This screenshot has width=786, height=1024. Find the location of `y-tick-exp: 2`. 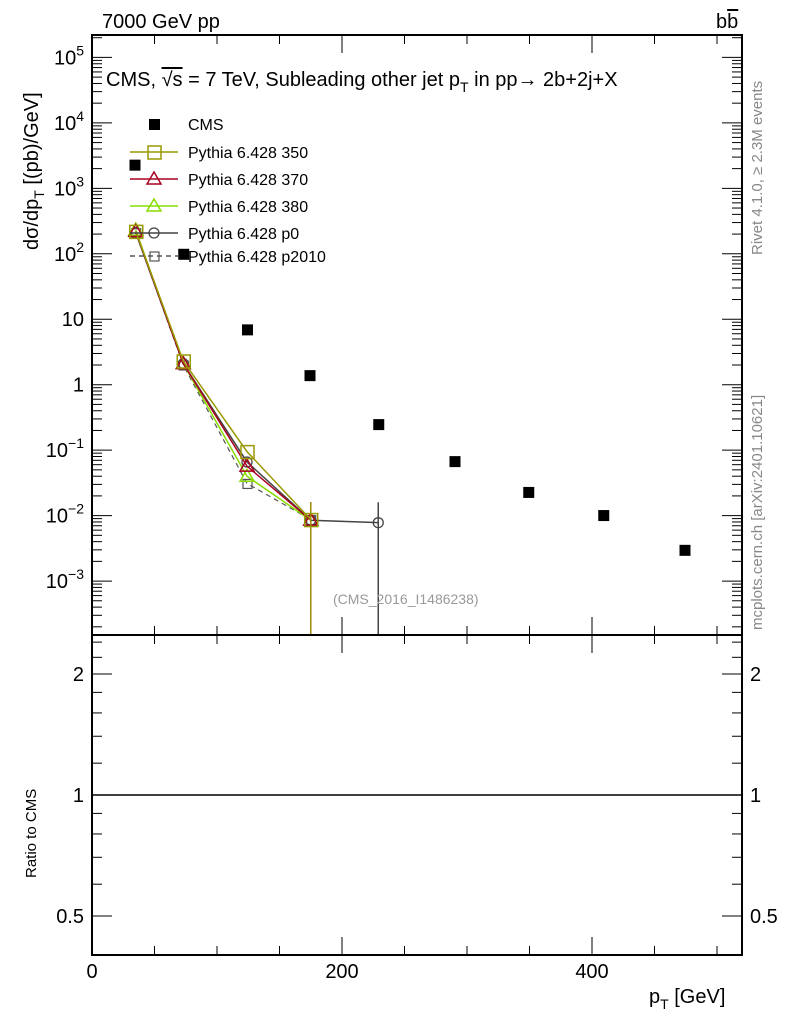

y-tick-exp: 2 is located at coordinates (80, 247).